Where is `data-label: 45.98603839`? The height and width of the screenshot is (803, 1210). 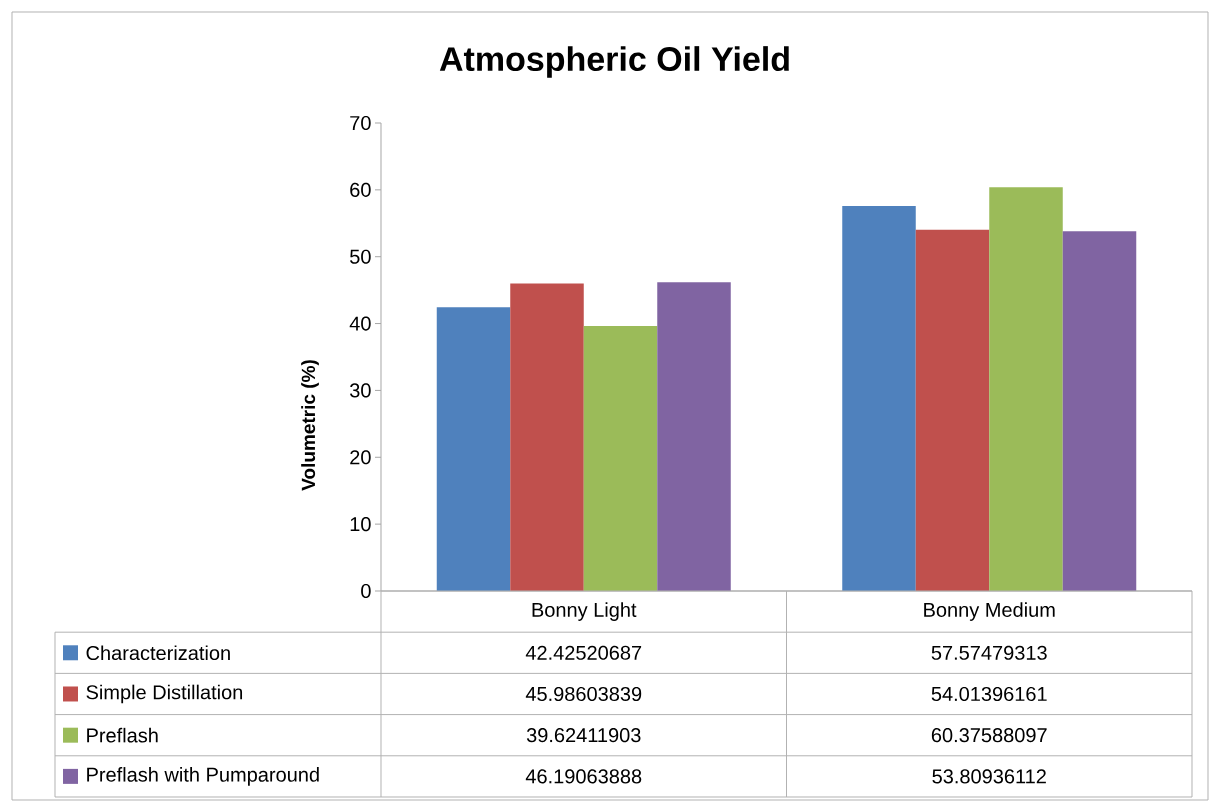
data-label: 45.98603839 is located at coordinates (583, 694).